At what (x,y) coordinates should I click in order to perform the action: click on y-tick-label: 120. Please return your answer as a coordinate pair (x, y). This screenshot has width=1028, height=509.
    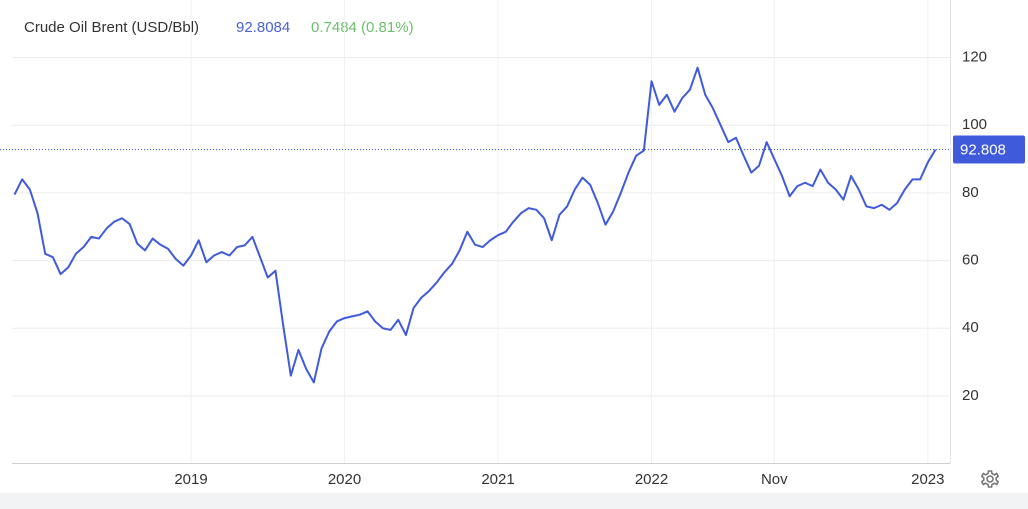
    Looking at the image, I should click on (974, 56).